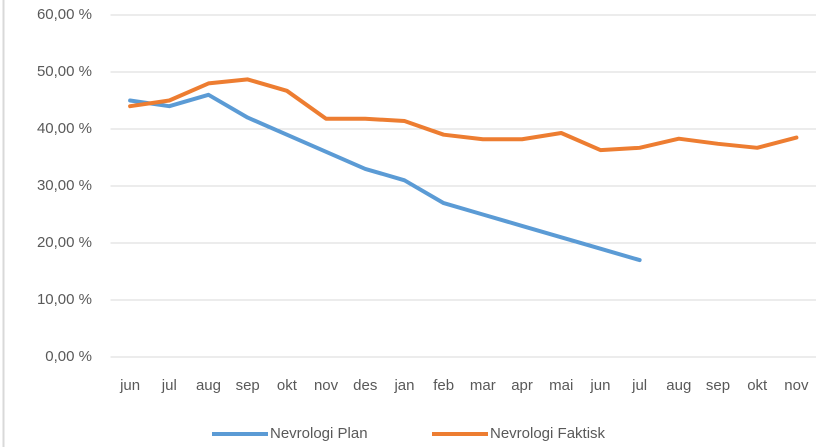 This screenshot has height=447, width=835. Describe the element at coordinates (403, 385) in the screenshot. I see `x-tick-label: jan` at that location.